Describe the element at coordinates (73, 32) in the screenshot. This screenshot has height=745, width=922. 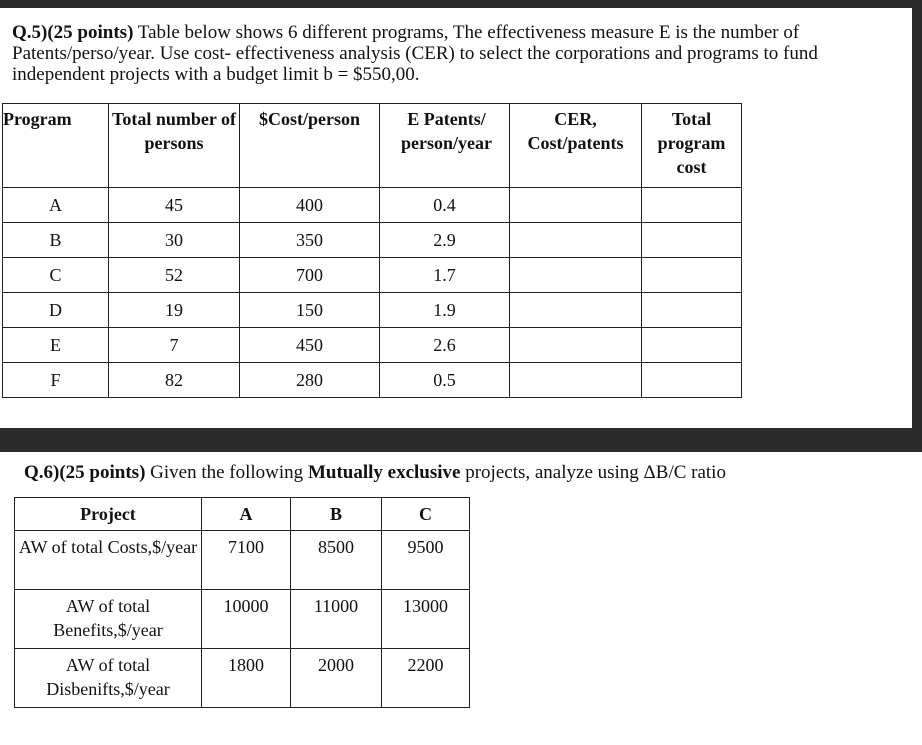
I see `question-label: Q.5)(25 points)` at that location.